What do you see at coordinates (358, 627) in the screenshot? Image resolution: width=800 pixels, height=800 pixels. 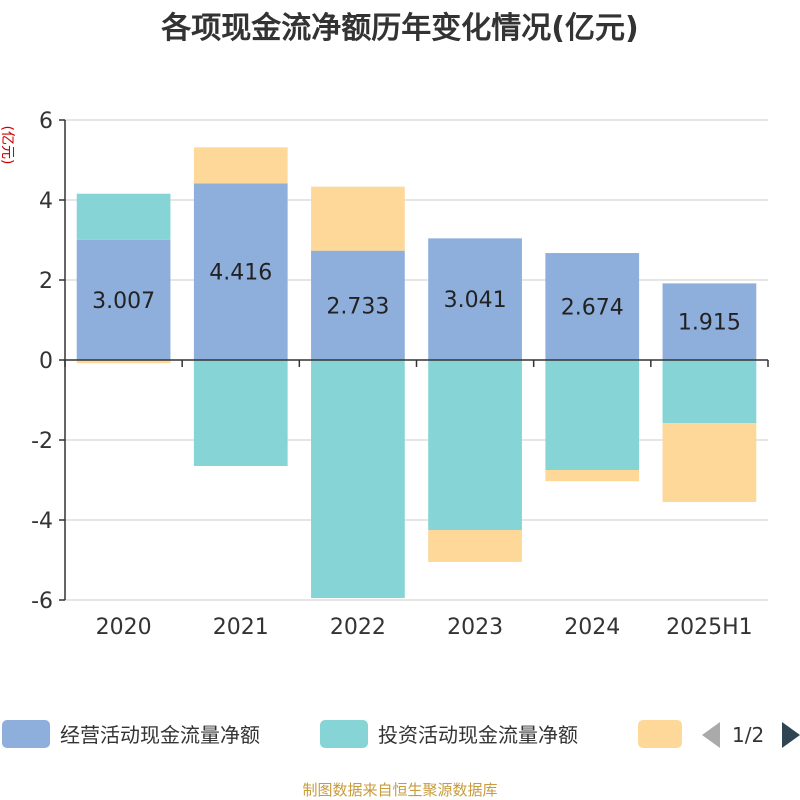 I see `x-tick-label: 2022` at bounding box center [358, 627].